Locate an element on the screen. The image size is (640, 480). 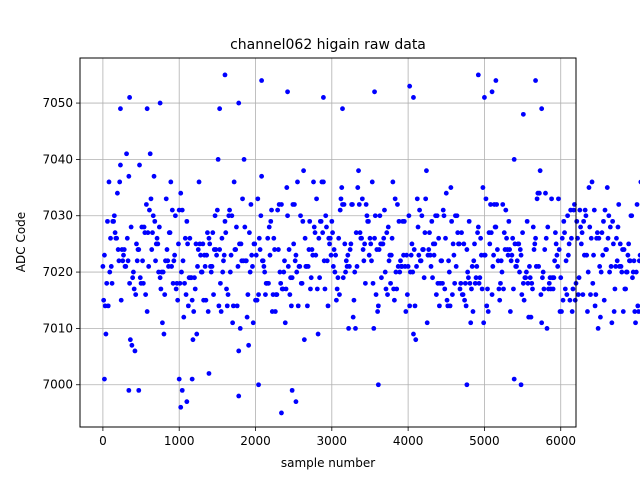
y-tick-label: 7030 is located at coordinates (57, 216).